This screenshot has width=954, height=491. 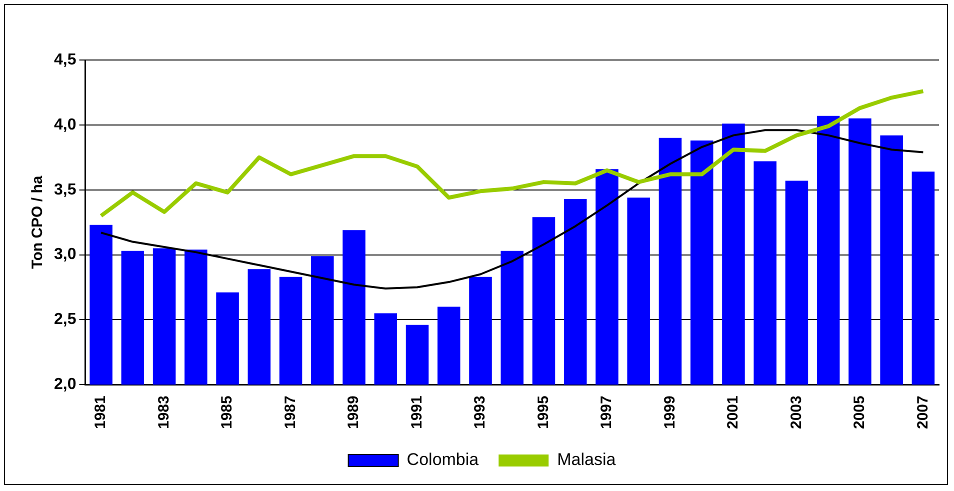 I want to click on x-tick-label: 2001, so click(x=733, y=413).